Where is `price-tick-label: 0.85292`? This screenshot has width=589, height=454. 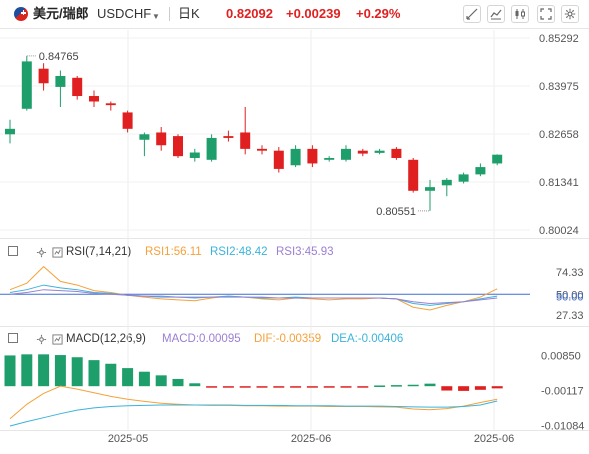
price-tick-label: 0.85292 is located at coordinates (559, 39).